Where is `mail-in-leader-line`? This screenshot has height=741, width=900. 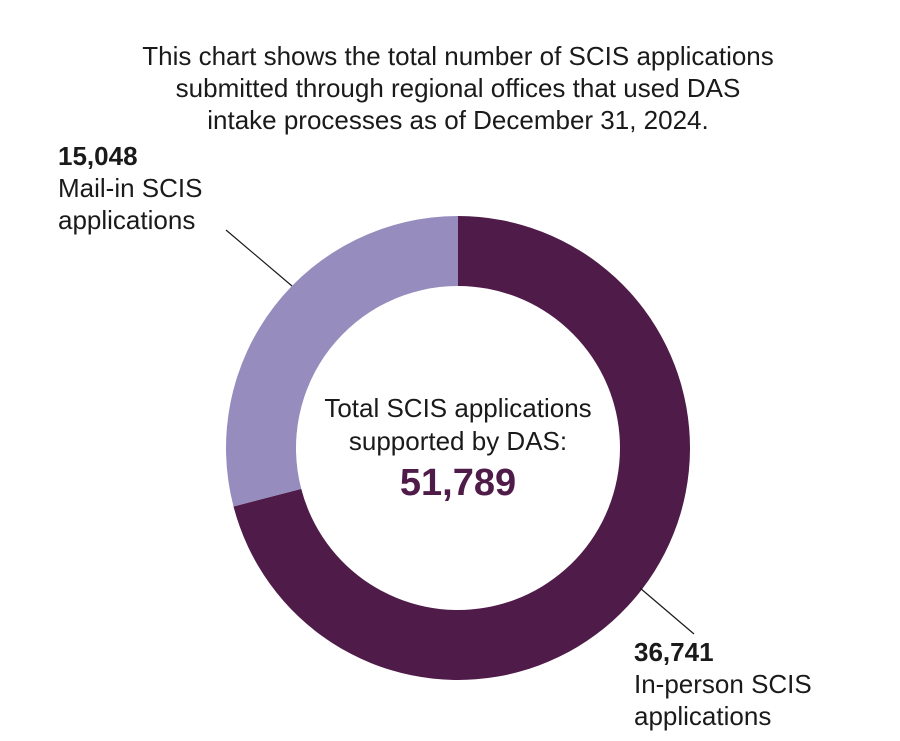 mail-in-leader-line is located at coordinates (259, 258).